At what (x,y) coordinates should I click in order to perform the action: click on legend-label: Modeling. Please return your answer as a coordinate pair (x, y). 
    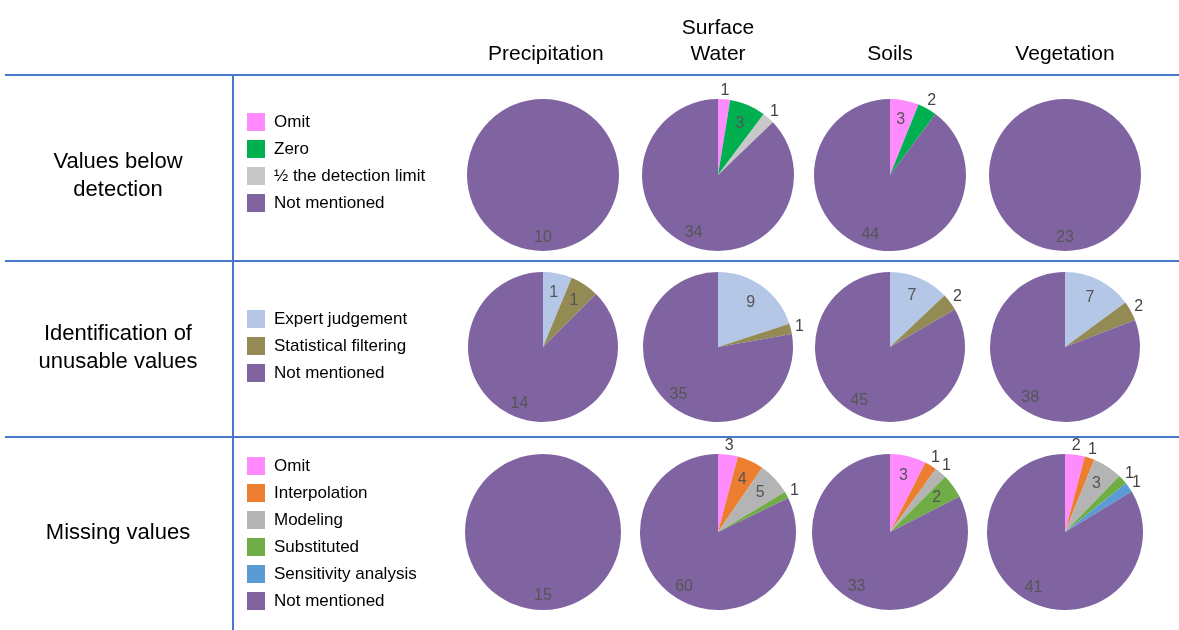
    Looking at the image, I should click on (308, 519).